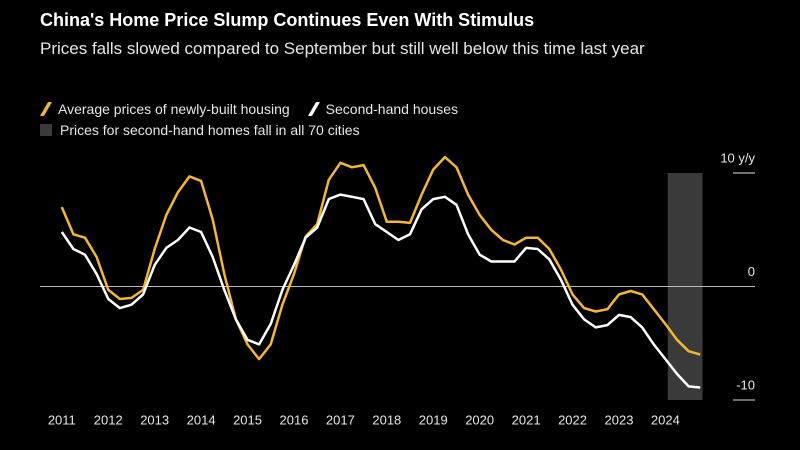 This screenshot has height=450, width=800. Describe the element at coordinates (62, 419) in the screenshot. I see `x-tick-label: 2011` at that location.